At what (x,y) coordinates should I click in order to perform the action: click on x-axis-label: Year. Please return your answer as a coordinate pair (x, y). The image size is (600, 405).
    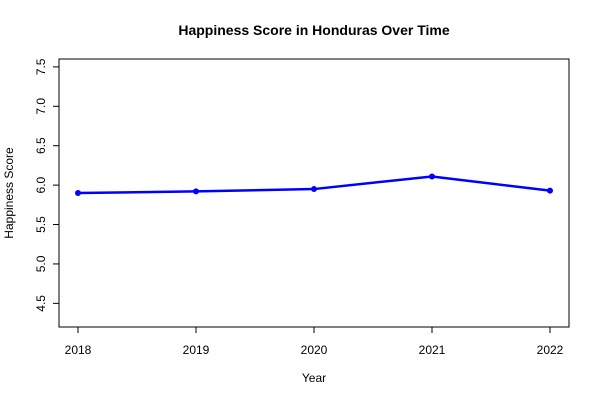
    Looking at the image, I should click on (314, 378).